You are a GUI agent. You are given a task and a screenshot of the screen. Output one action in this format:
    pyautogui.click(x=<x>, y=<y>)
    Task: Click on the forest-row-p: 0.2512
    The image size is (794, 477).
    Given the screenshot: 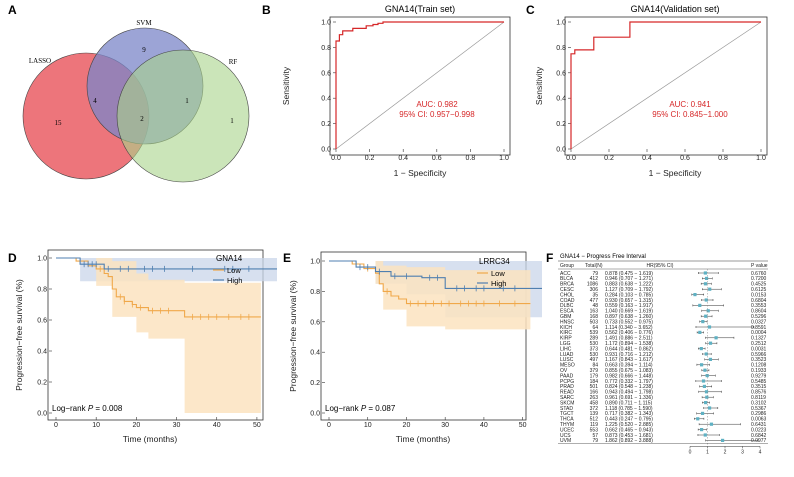 What is the action you would take?
    pyautogui.click(x=759, y=344)
    